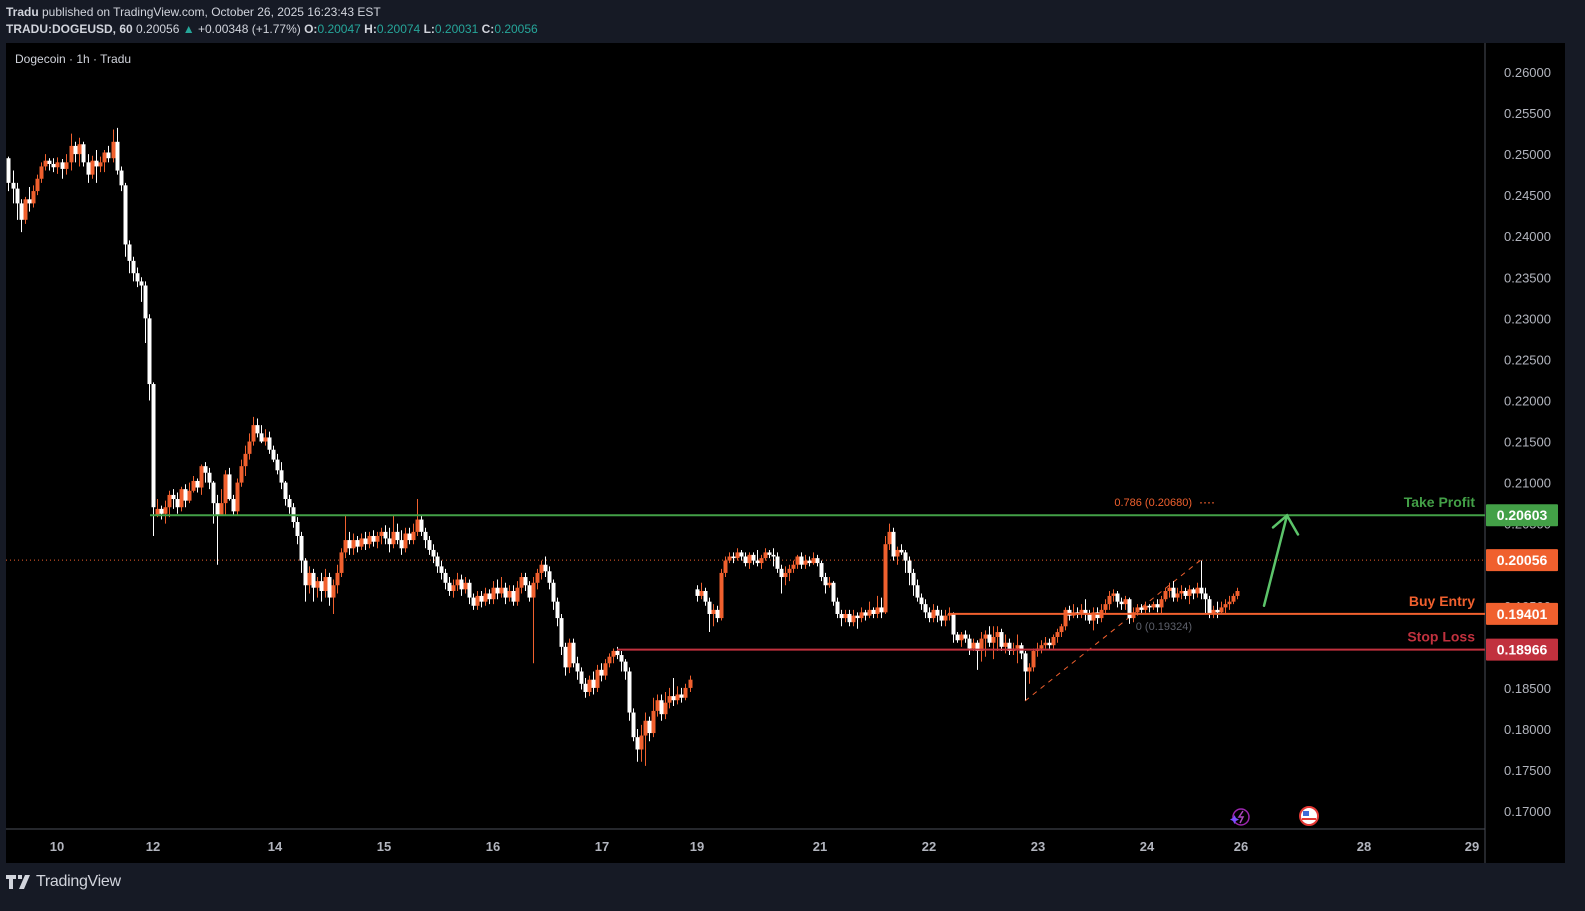  I want to click on low-label: L:, so click(429, 29).